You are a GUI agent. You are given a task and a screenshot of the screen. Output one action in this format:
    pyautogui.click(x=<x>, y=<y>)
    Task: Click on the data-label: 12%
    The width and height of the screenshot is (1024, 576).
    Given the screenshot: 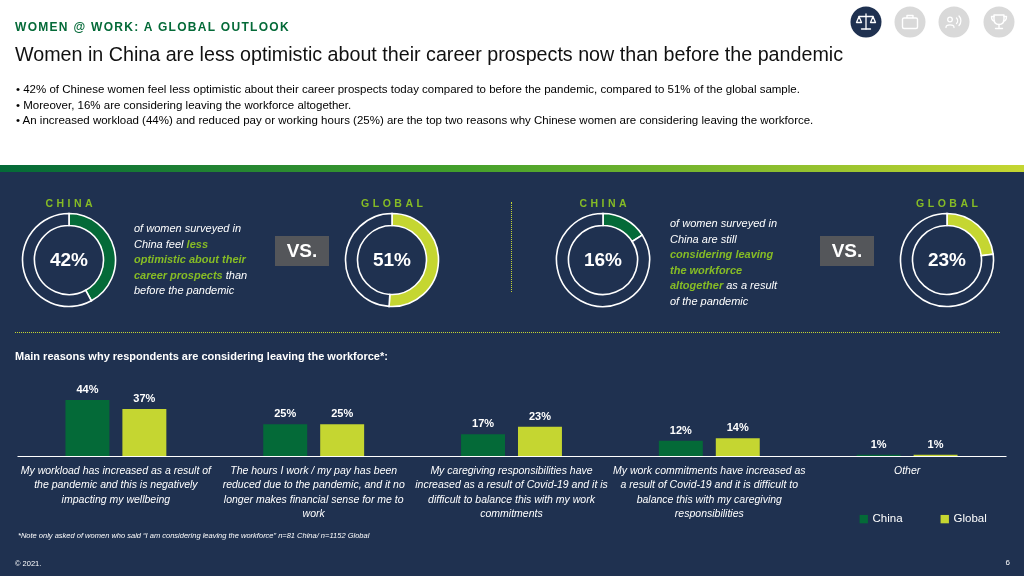 What is the action you would take?
    pyautogui.click(x=681, y=429)
    